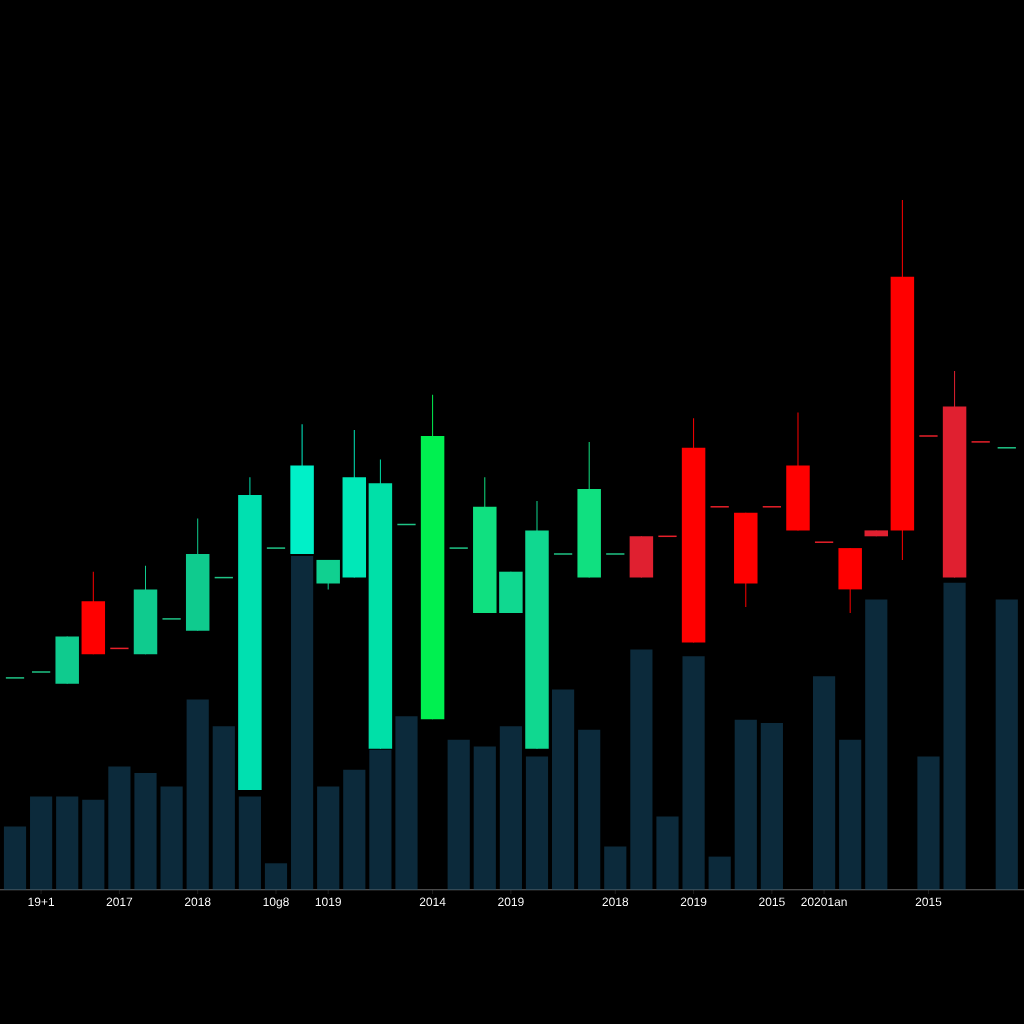 The height and width of the screenshot is (1024, 1024). Describe the element at coordinates (328, 574) in the screenshot. I see `candlestick` at that location.